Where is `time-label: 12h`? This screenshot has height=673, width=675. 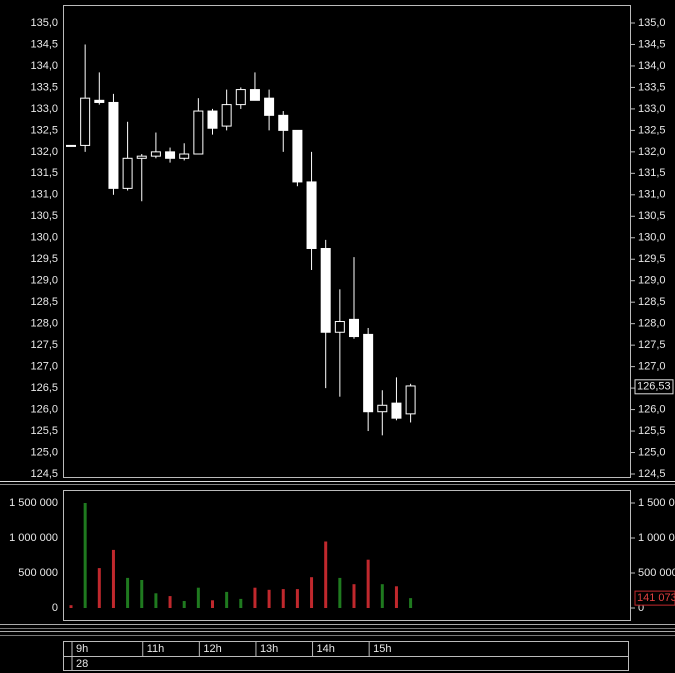
time-label: 12h is located at coordinates (212, 649).